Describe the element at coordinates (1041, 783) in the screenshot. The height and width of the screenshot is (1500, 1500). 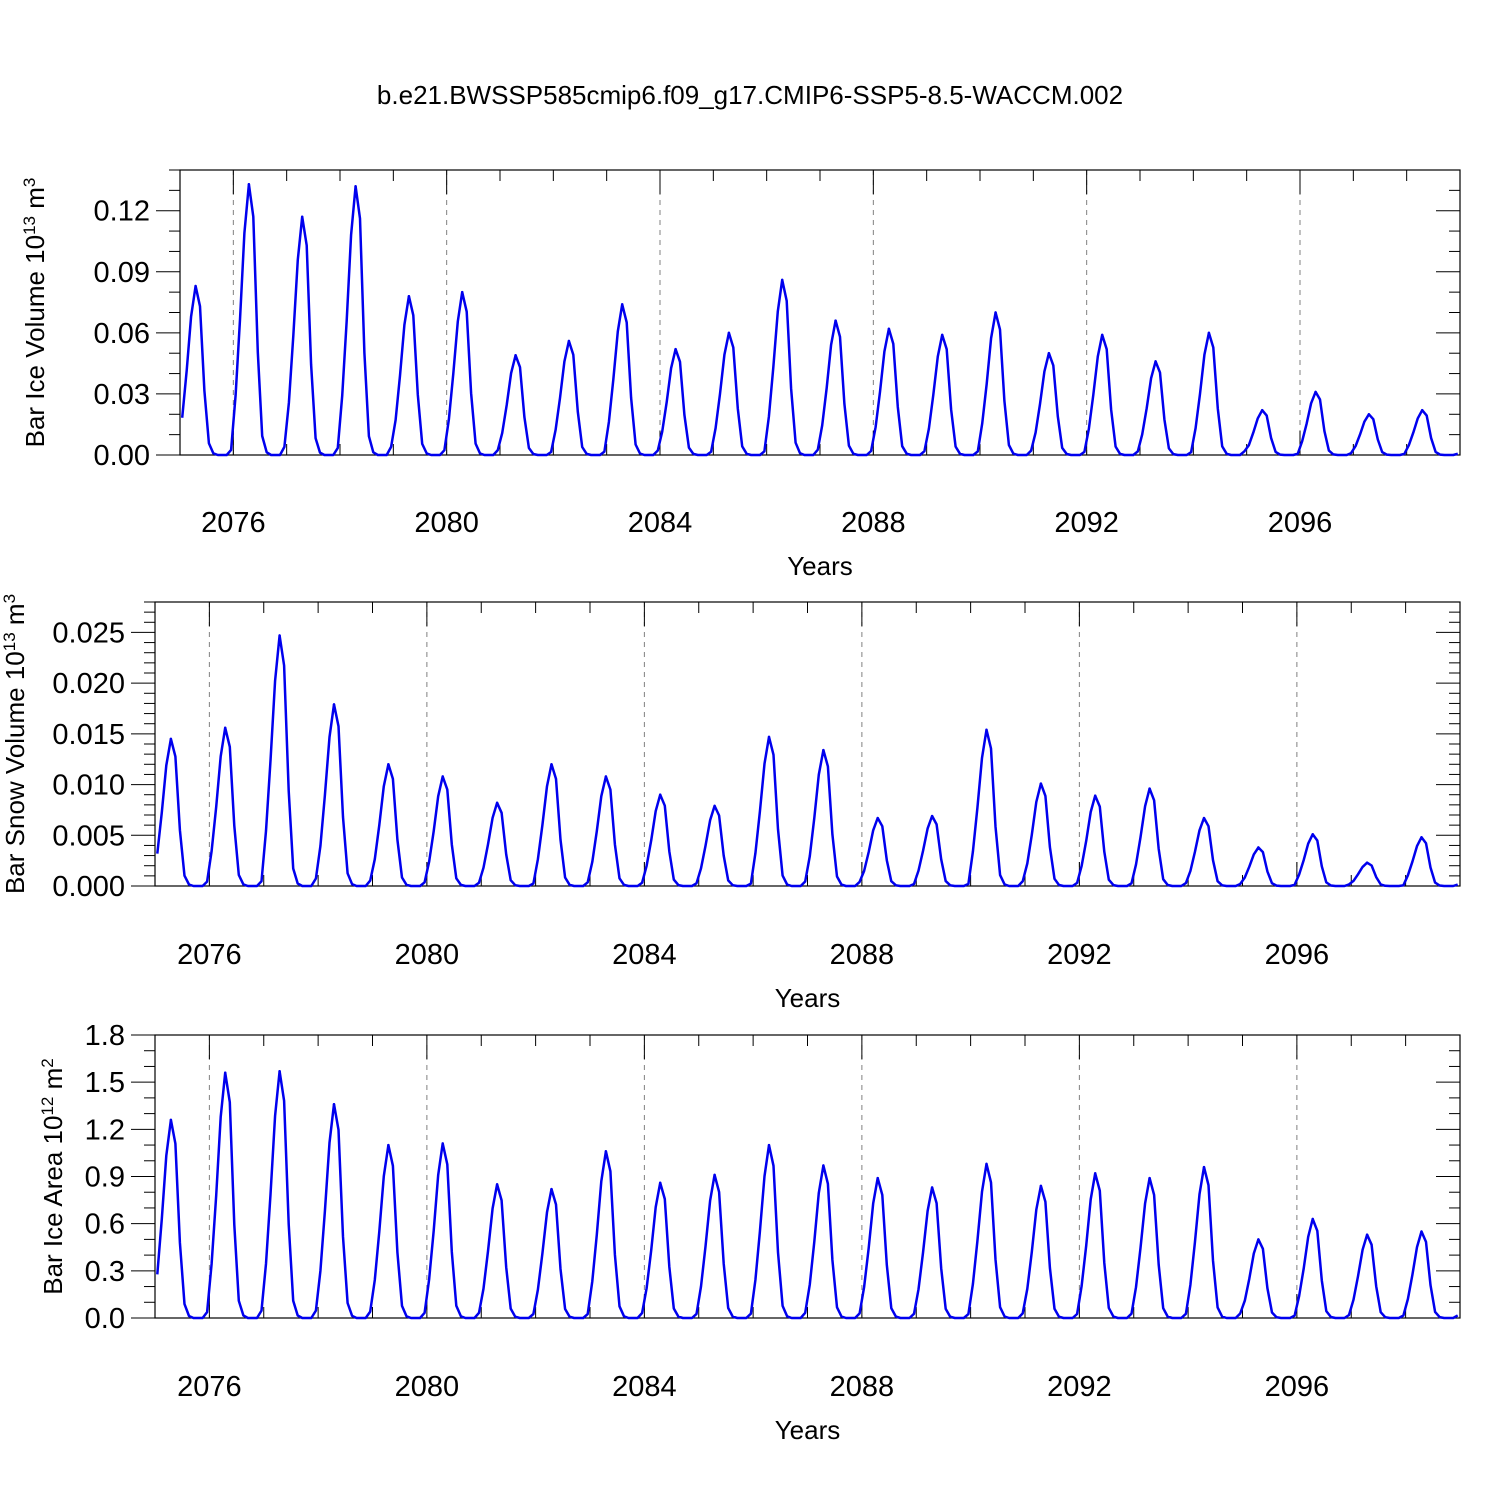
I see `data-point-2091` at that location.